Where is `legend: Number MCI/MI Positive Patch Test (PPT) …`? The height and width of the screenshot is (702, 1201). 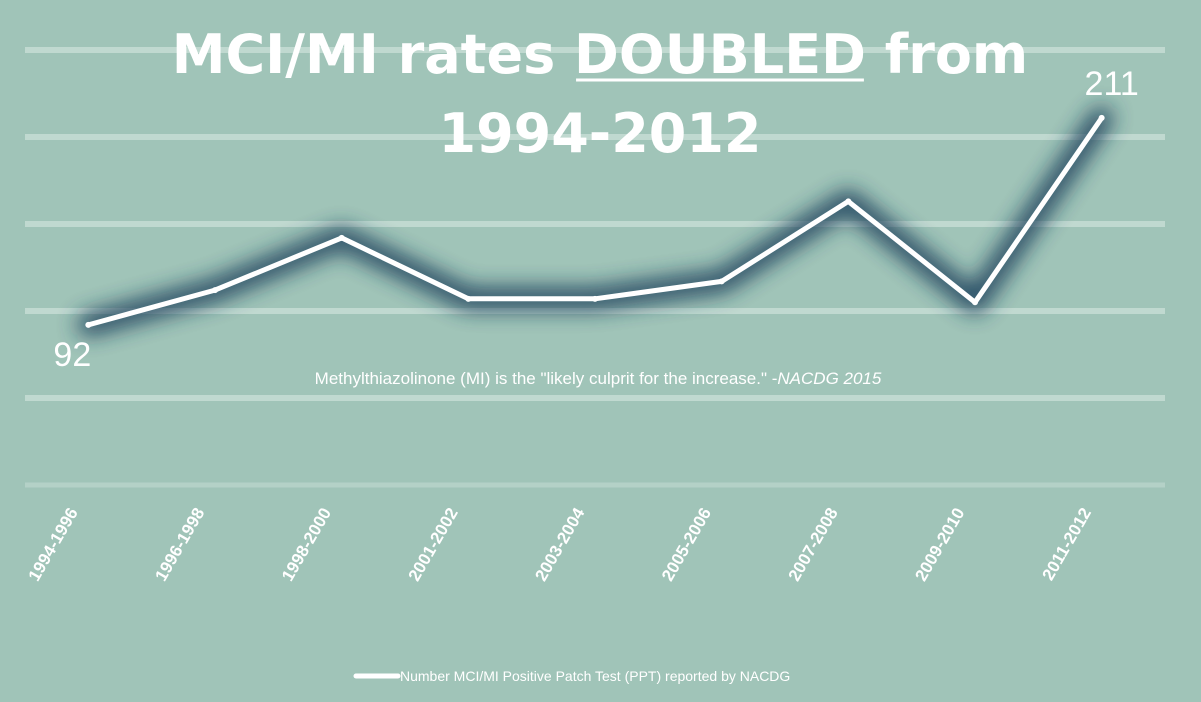 legend: Number MCI/MI Positive Patch Test (PPT) … is located at coordinates (571, 676).